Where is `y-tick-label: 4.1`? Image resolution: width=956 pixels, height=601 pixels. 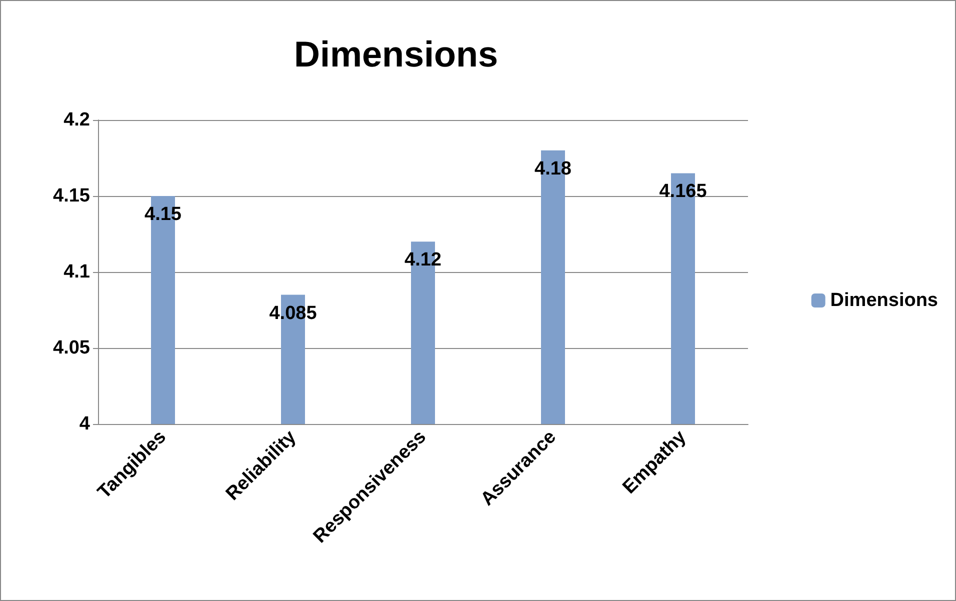
y-tick-label: 4.1 is located at coordinates (77, 272).